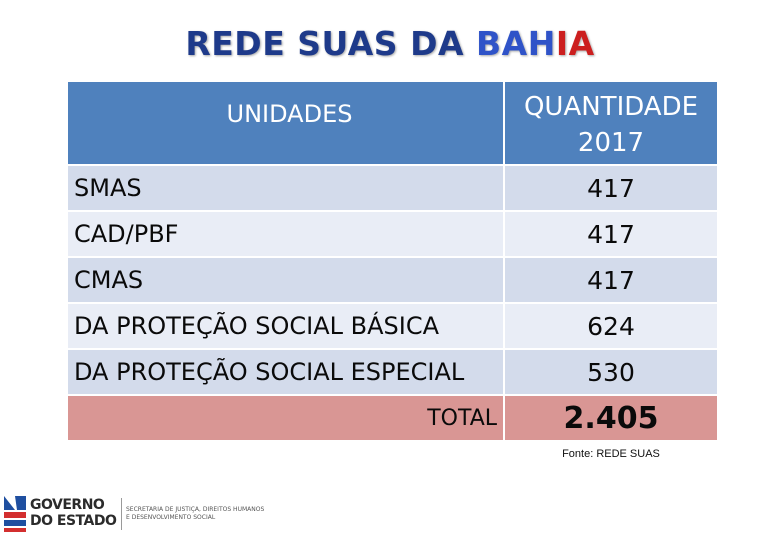 The image size is (780, 540). What do you see at coordinates (285, 418) in the screenshot?
I see `total-label: TOTAL` at bounding box center [285, 418].